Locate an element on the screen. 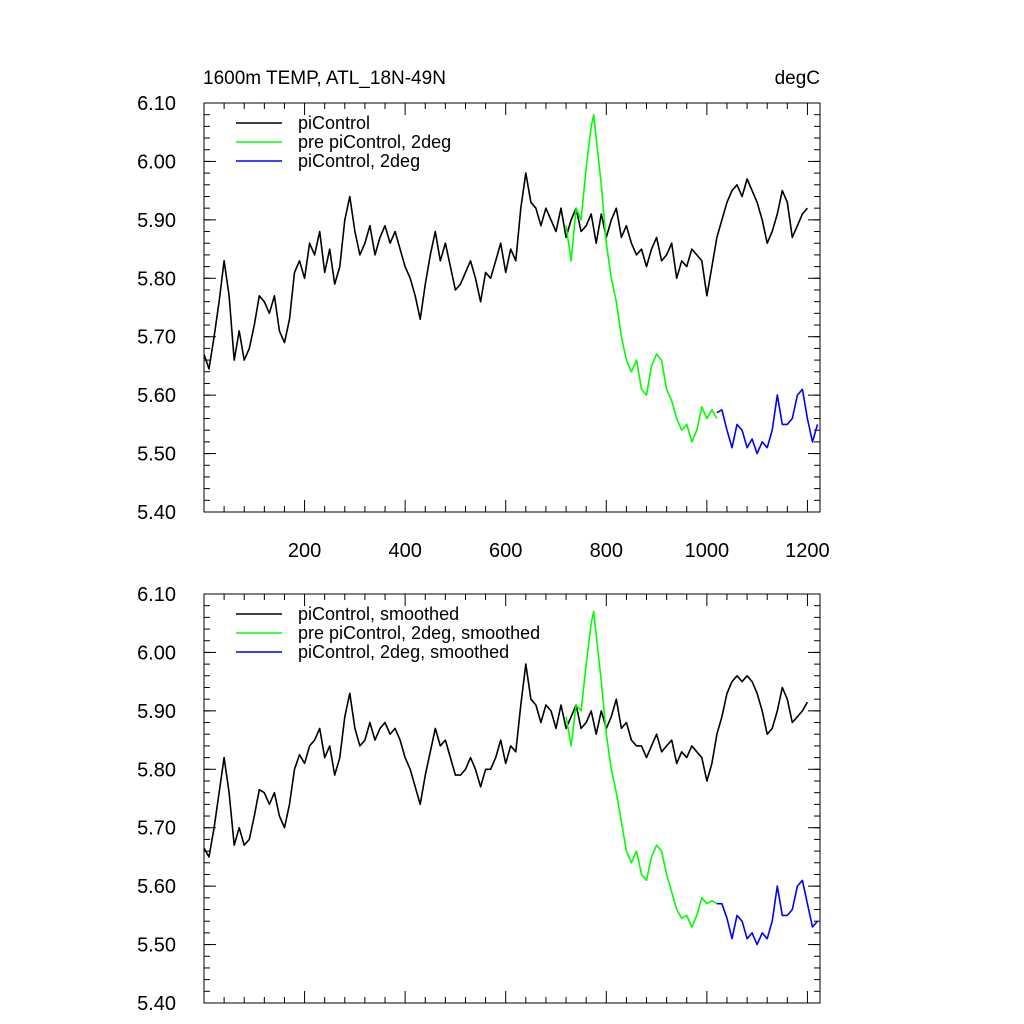 This screenshot has height=1024, width=1024. x-tick-label: 200 is located at coordinates (304, 551).